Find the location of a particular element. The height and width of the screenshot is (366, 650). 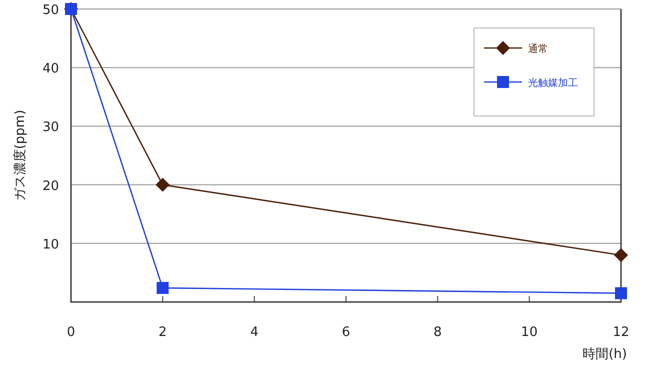

y-tick-label: 50 is located at coordinates (50, 10).